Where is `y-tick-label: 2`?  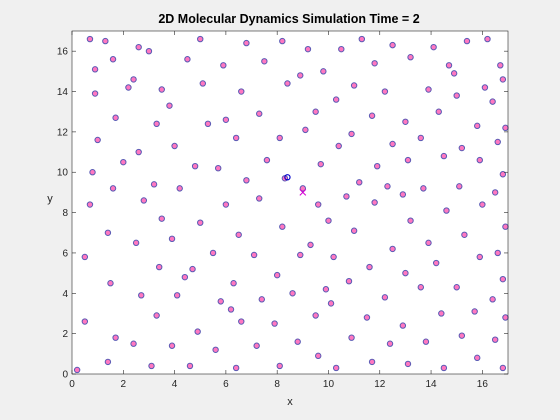 y-tick-label: 2 is located at coordinates (65, 334).